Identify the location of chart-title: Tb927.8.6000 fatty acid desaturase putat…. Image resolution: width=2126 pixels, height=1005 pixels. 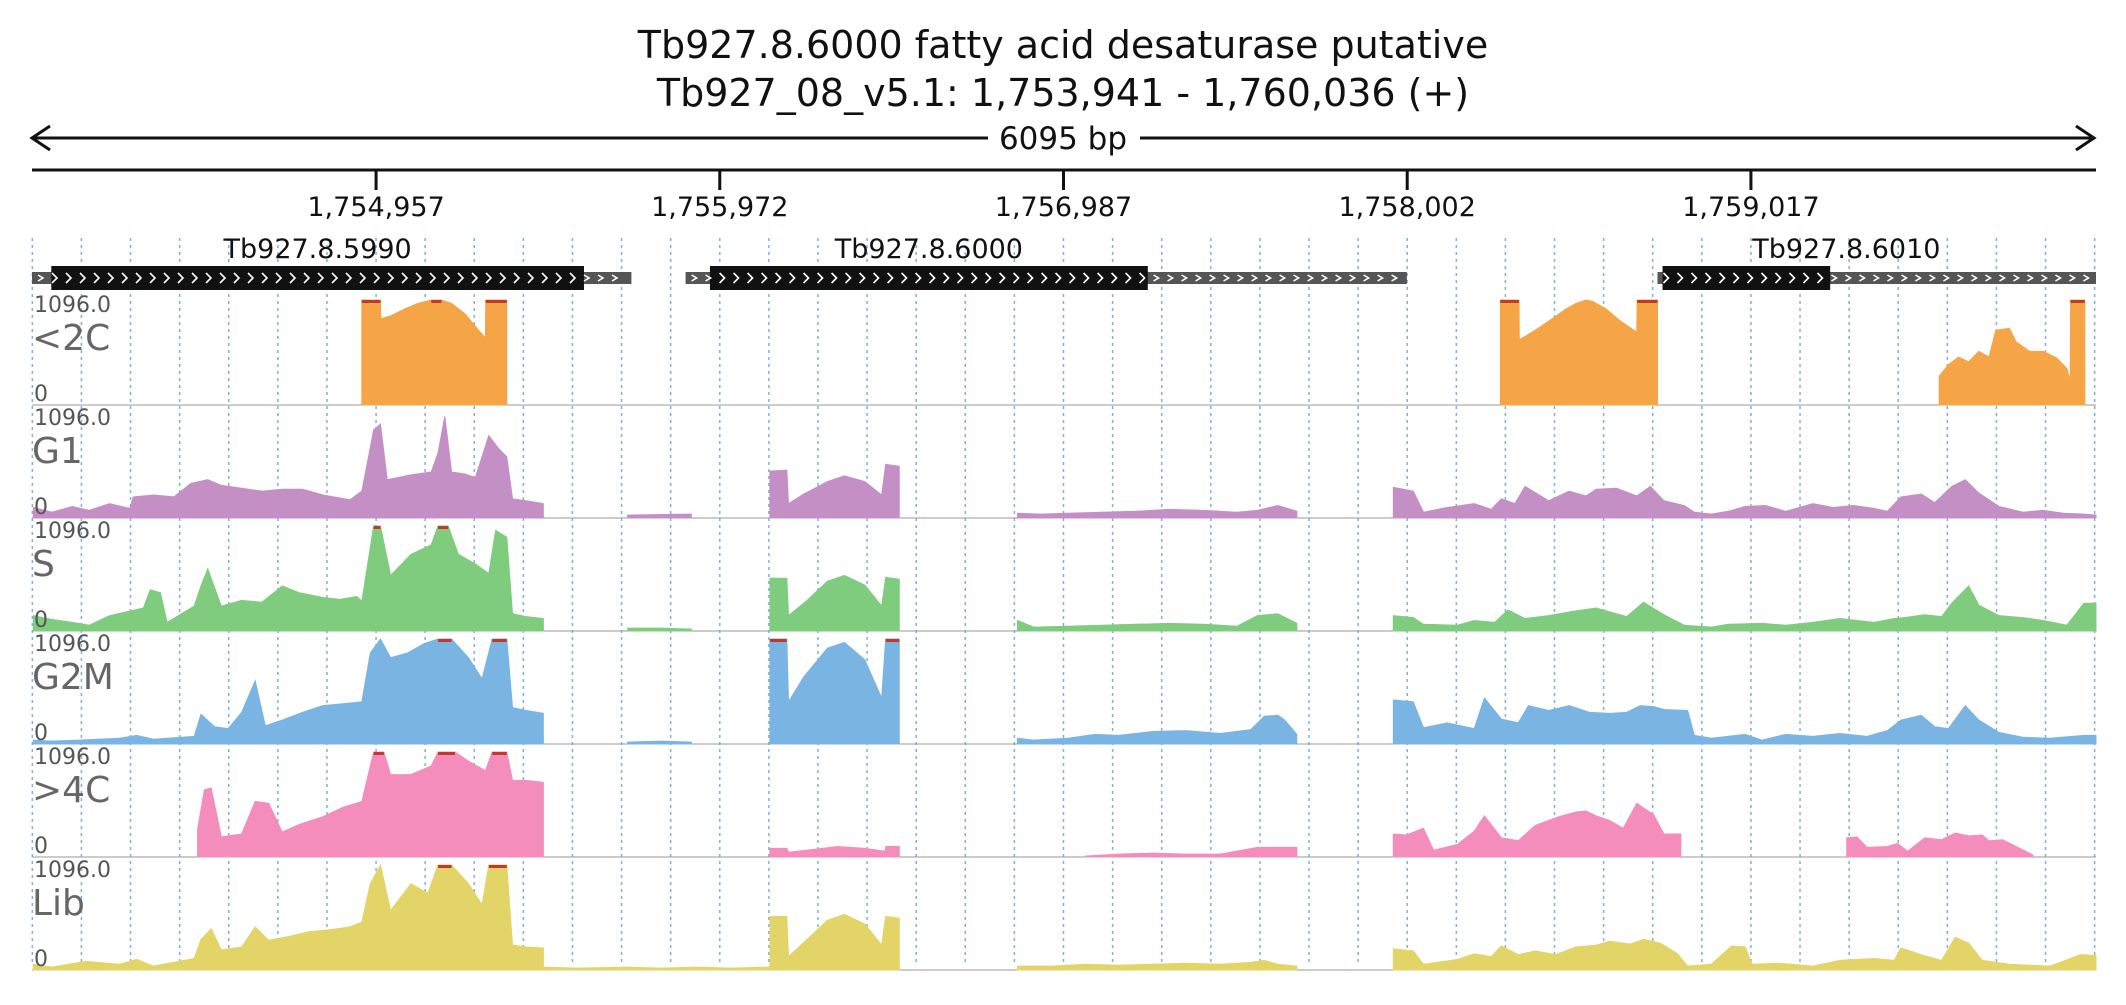
(1062, 45).